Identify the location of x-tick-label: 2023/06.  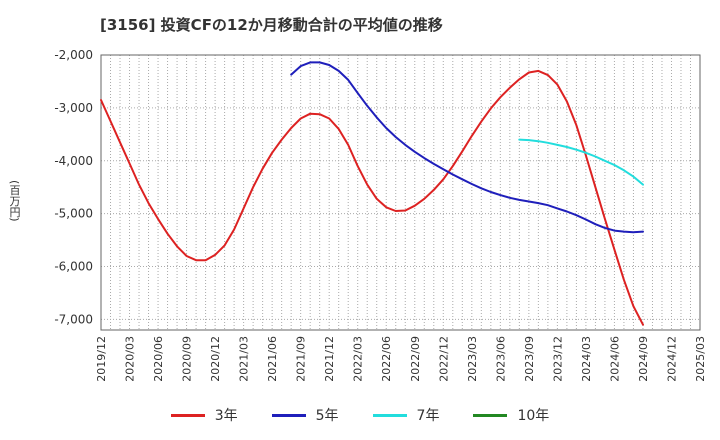
(500, 359).